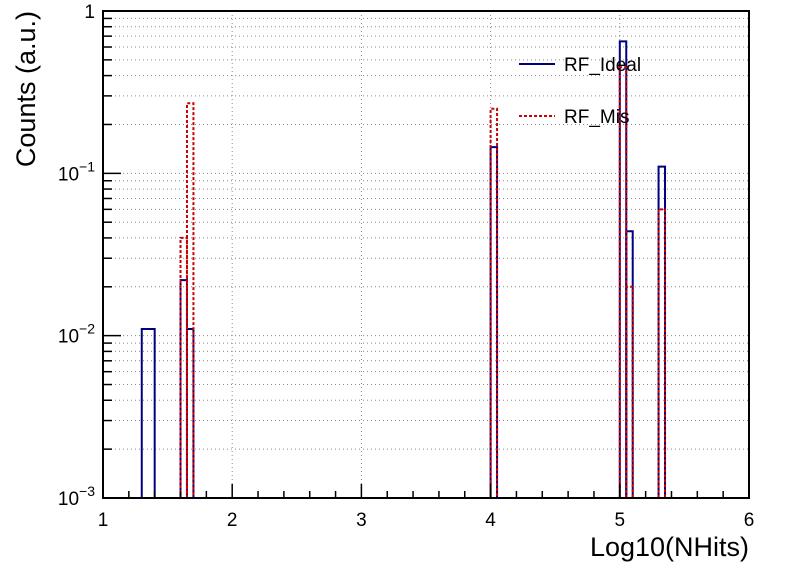 This screenshot has height=575, width=798. Describe the element at coordinates (76, 496) in the screenshot. I see `y-tick-label: 10⁻³` at that location.